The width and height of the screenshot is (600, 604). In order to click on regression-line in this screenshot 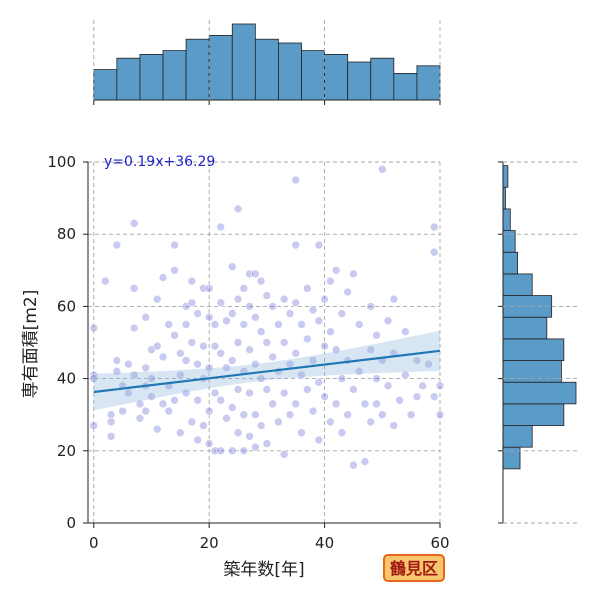, I will do `click(267, 370)`.